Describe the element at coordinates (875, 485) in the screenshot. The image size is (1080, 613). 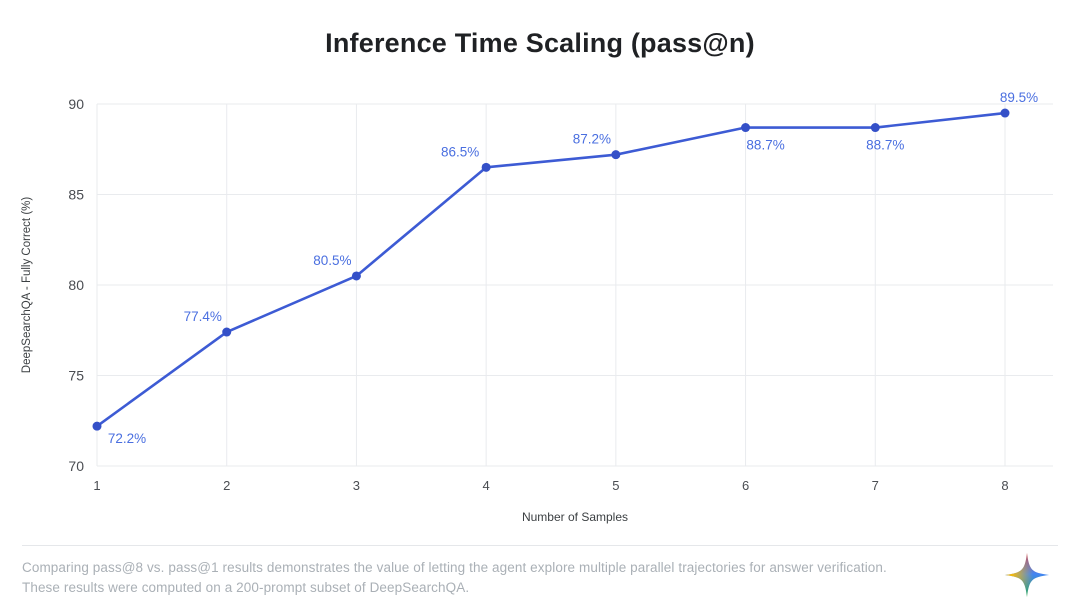
I see `x-tick-label: 7` at that location.